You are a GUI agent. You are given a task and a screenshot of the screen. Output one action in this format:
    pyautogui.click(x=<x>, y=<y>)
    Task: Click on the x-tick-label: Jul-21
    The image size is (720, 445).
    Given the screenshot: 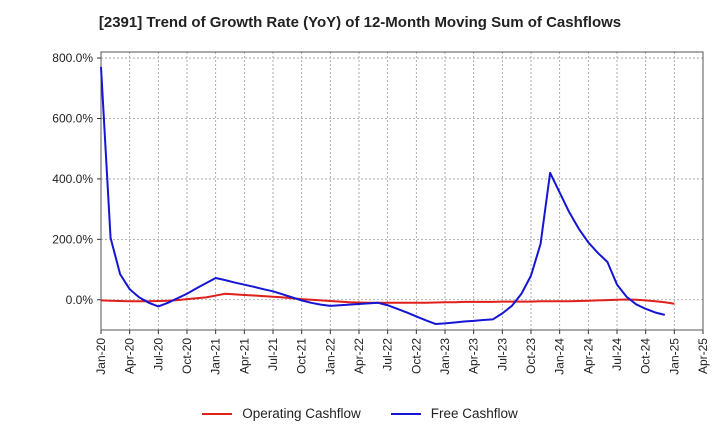 What is the action you would take?
    pyautogui.click(x=273, y=354)
    